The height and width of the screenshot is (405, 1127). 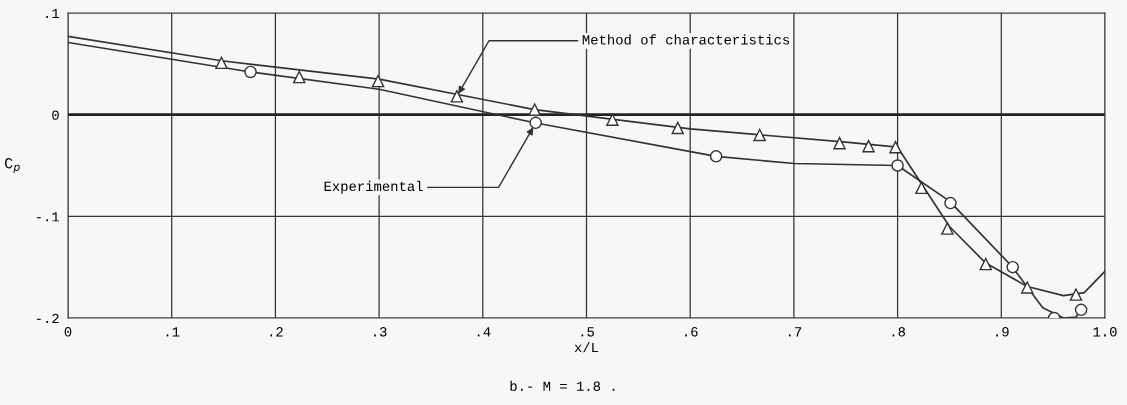 What do you see at coordinates (173, 332) in the screenshot?
I see `x-tick-label: .1` at bounding box center [173, 332].